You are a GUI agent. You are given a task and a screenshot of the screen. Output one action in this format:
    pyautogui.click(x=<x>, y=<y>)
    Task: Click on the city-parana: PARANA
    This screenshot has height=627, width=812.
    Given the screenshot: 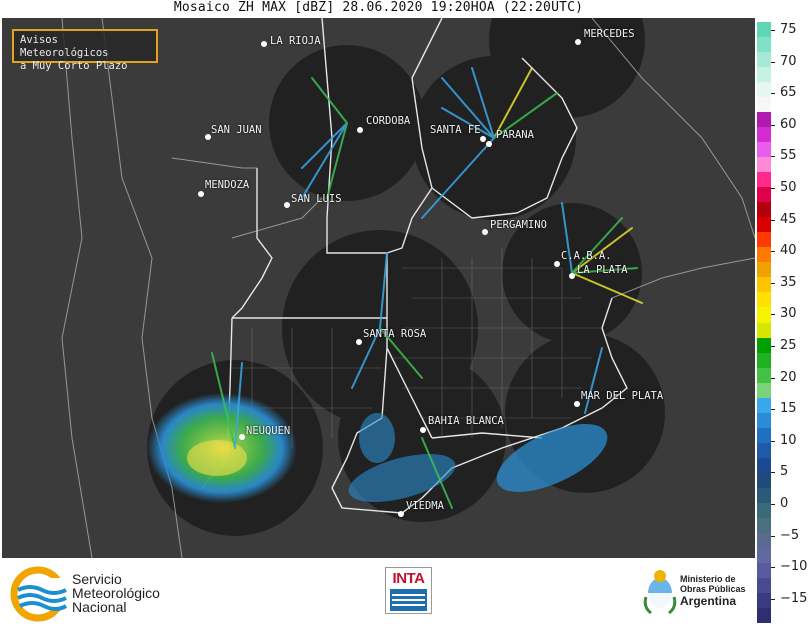 What is the action you would take?
    pyautogui.click(x=515, y=135)
    